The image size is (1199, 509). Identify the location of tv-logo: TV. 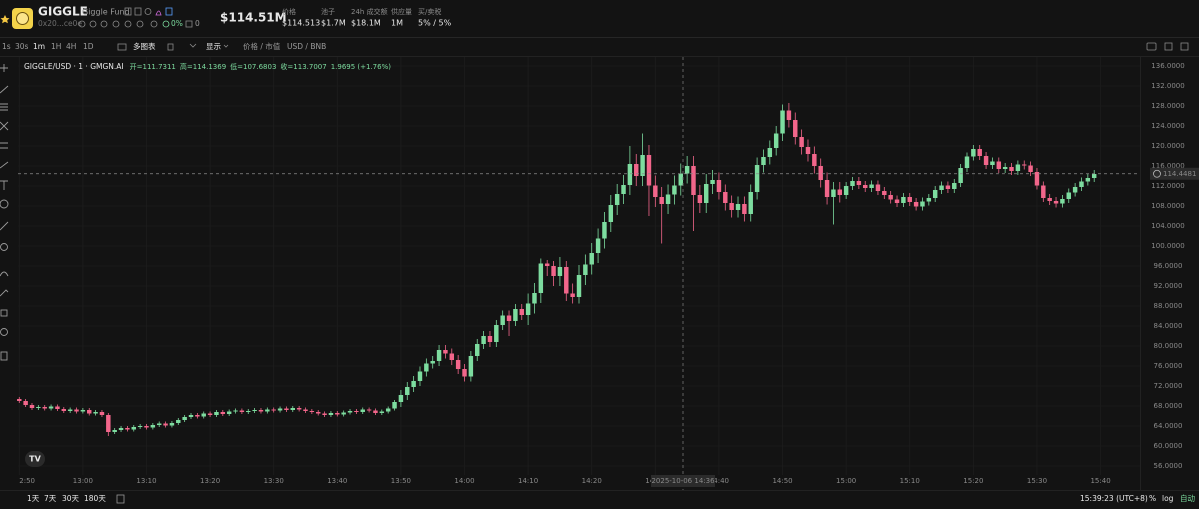
(35, 459).